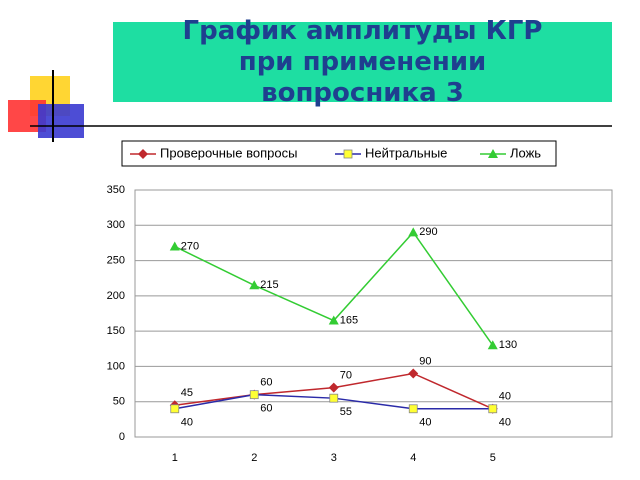 This screenshot has height=480, width=640. I want to click on data-label: 55, so click(346, 412).